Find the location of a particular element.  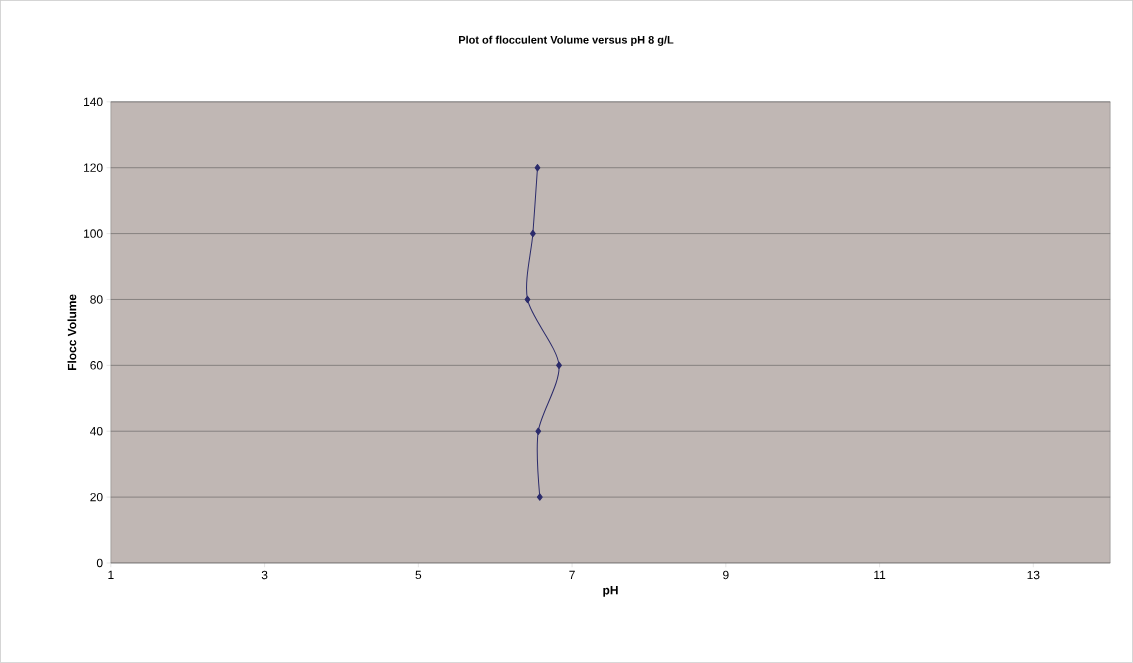

x-tick-label: 5 is located at coordinates (418, 575).